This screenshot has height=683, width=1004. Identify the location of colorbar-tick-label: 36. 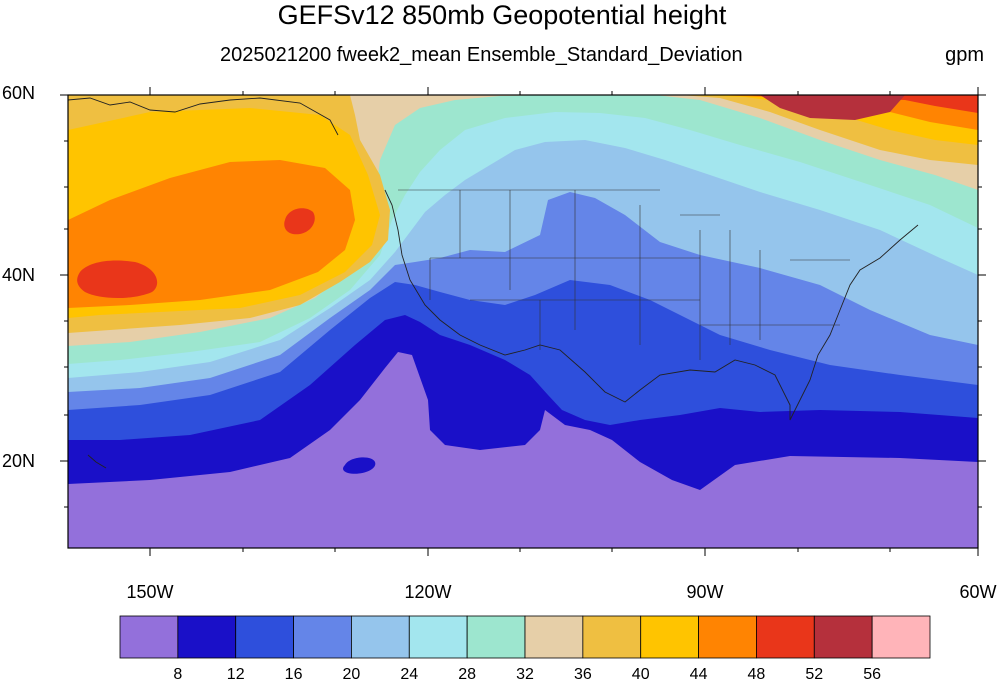
(582, 674).